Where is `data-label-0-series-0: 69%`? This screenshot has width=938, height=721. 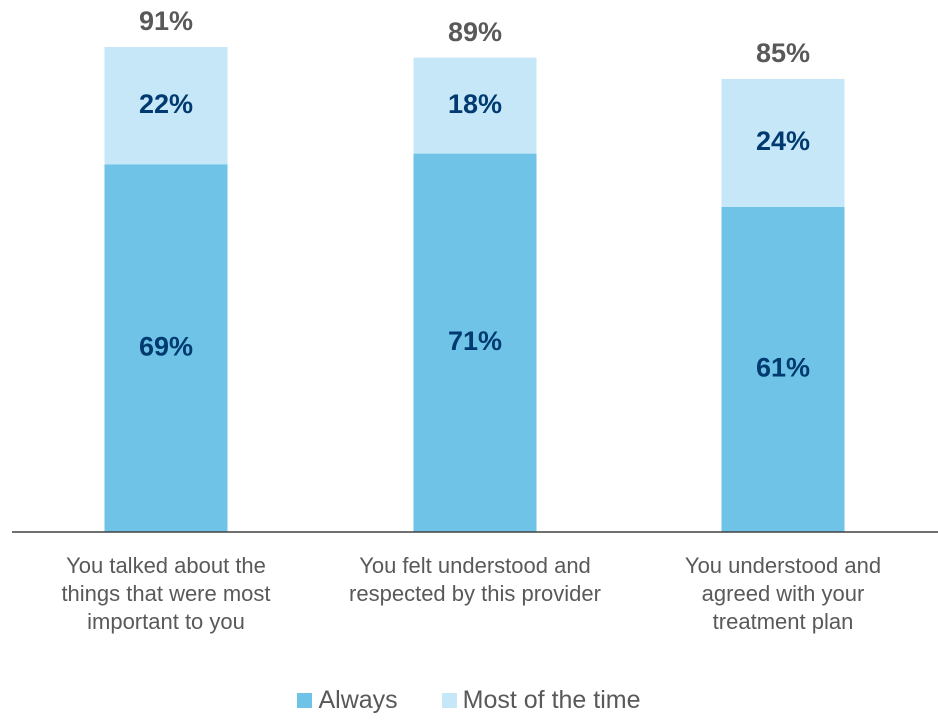
data-label-0-series-0: 69% is located at coordinates (166, 346).